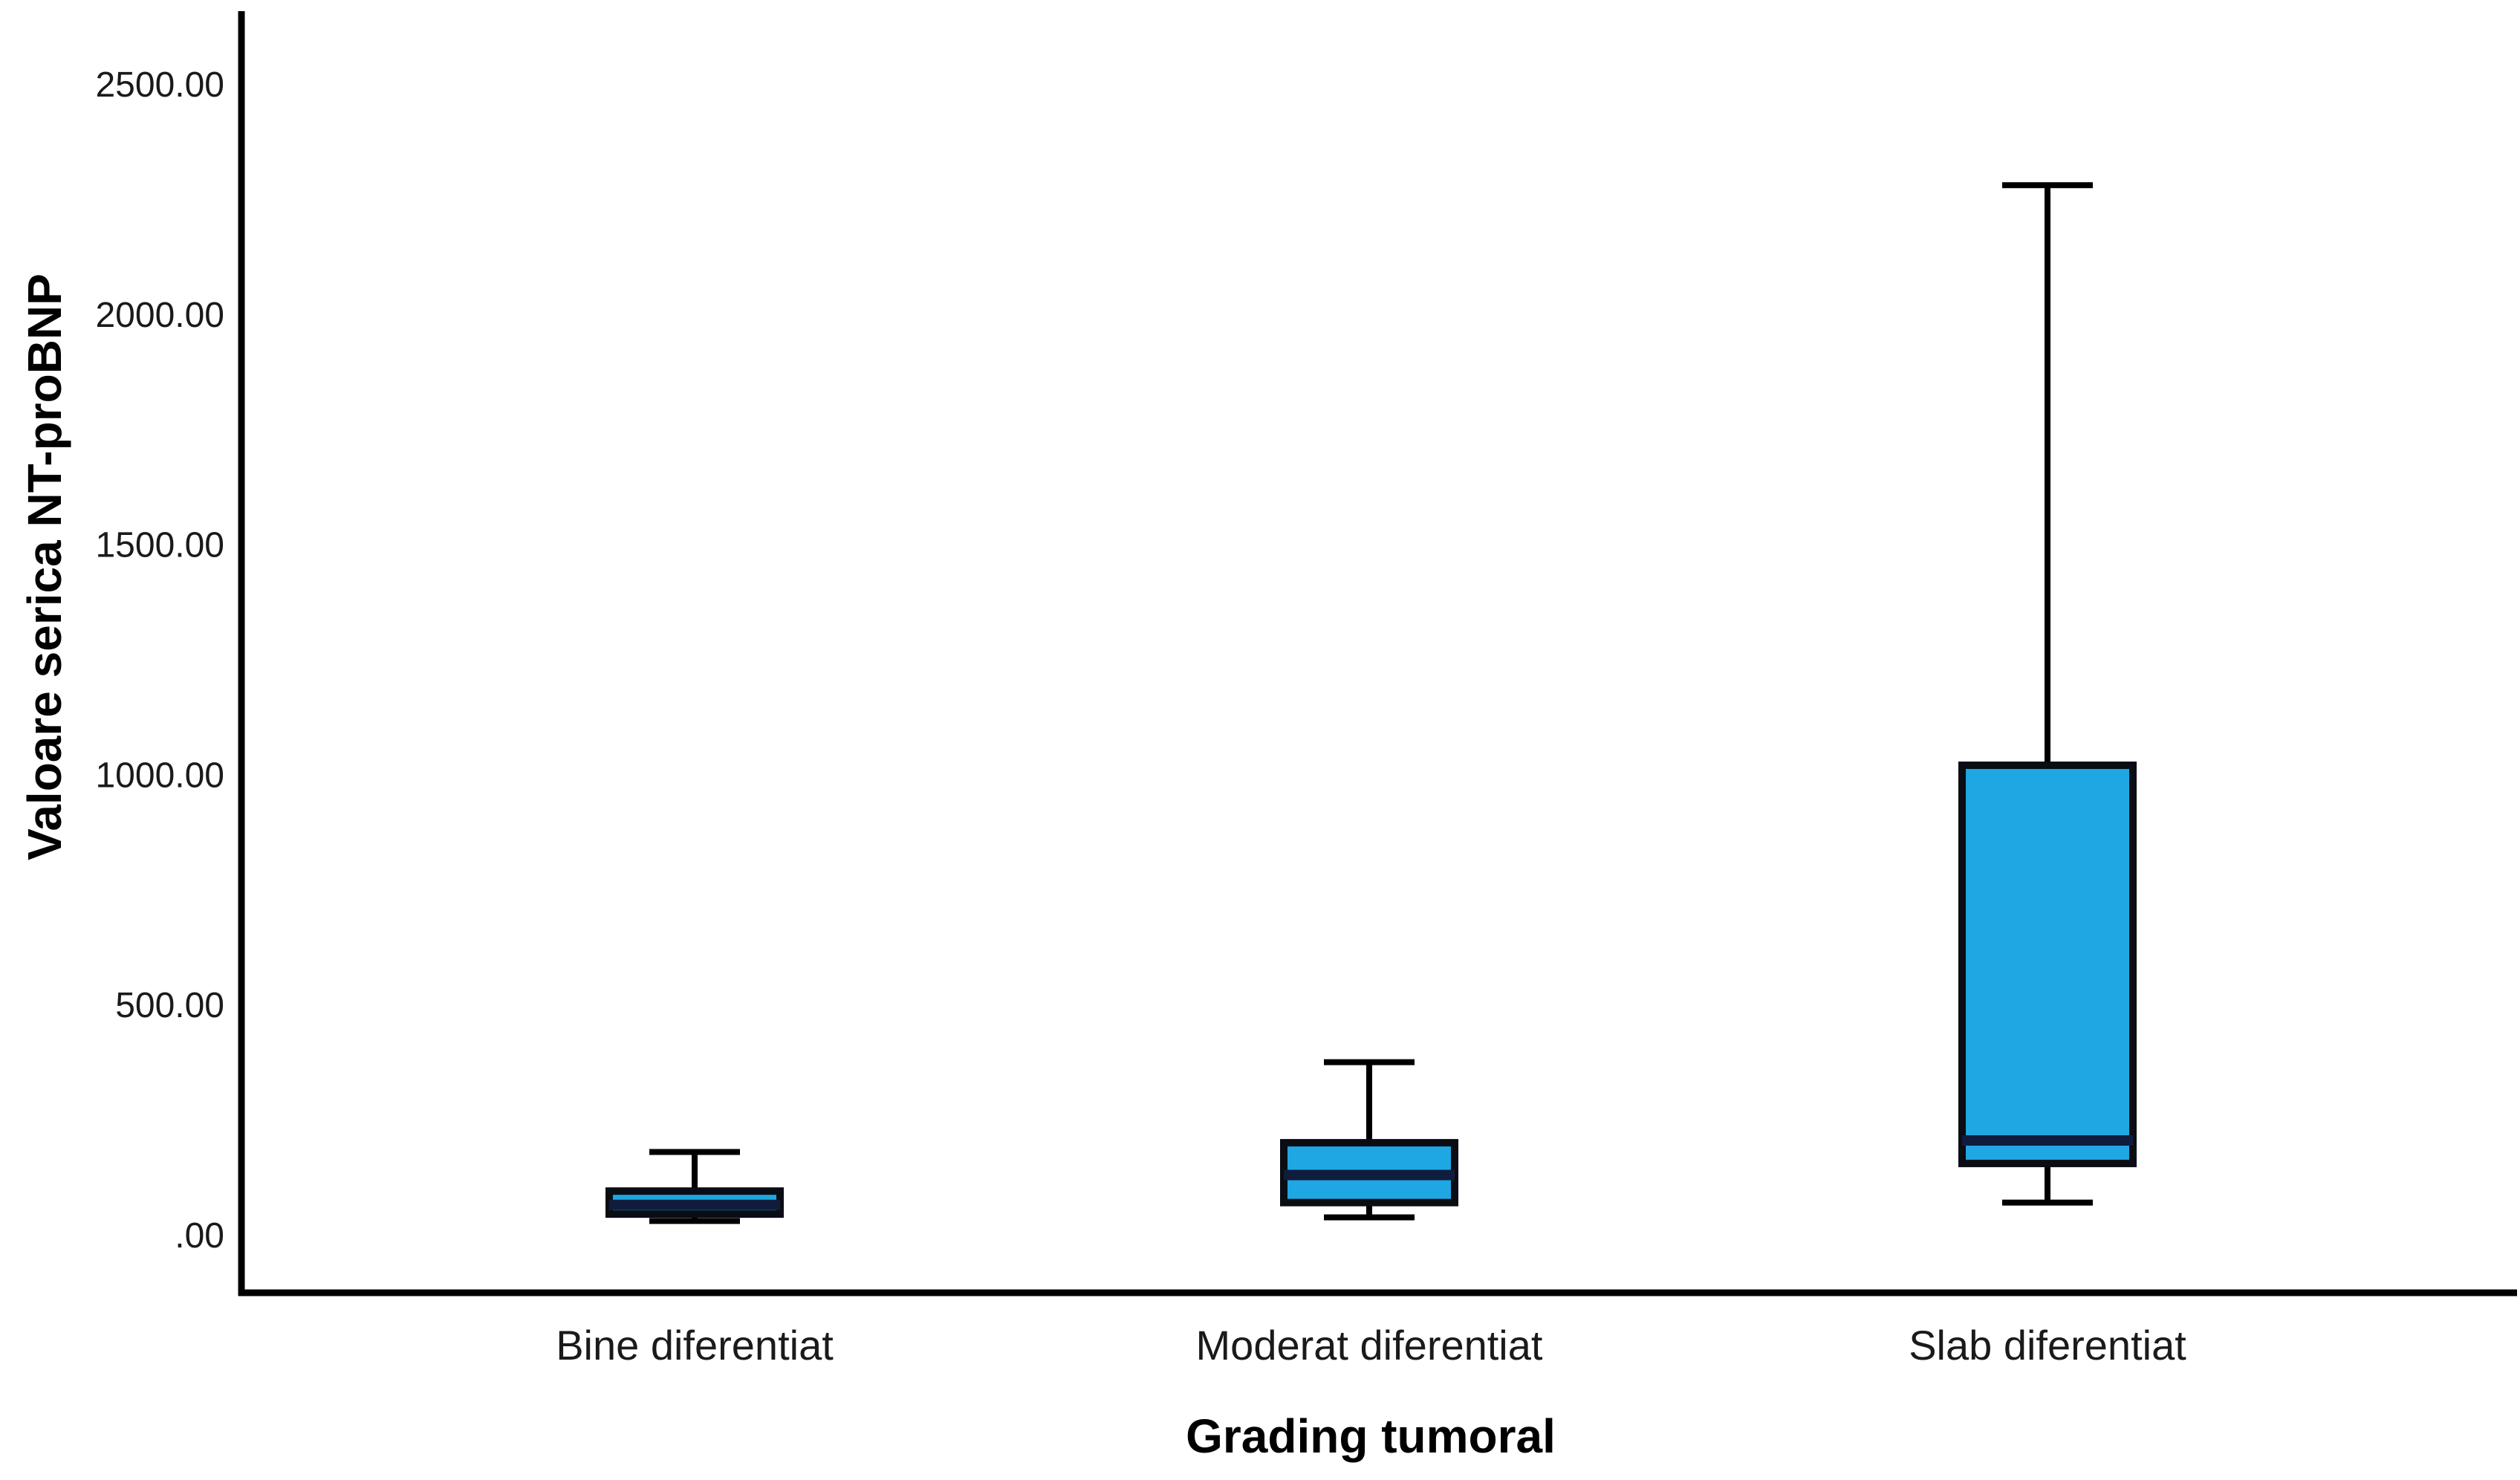 The image size is (2520, 1480). What do you see at coordinates (170, 1005) in the screenshot?
I see `y-tick-label: 500.00` at bounding box center [170, 1005].